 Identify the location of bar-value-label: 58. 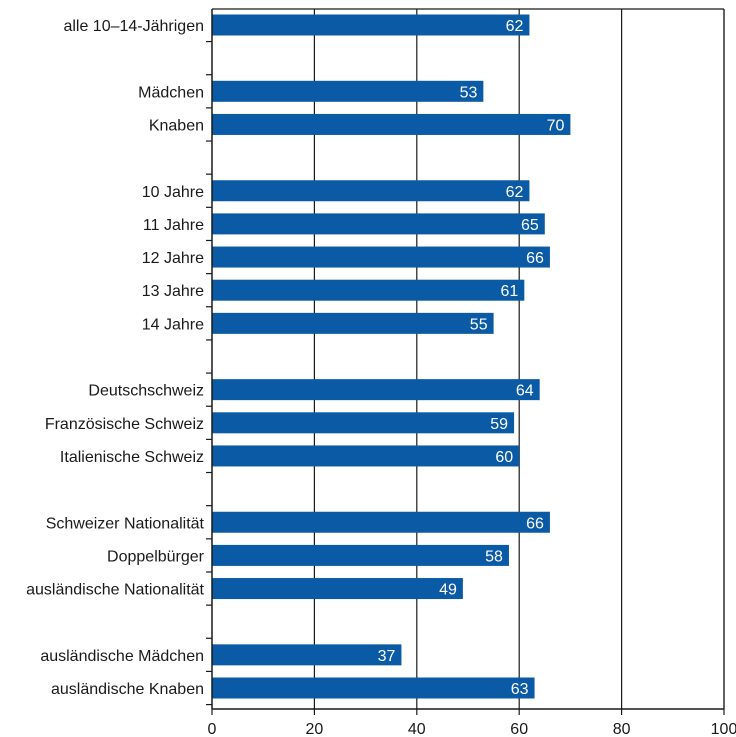
(494, 556).